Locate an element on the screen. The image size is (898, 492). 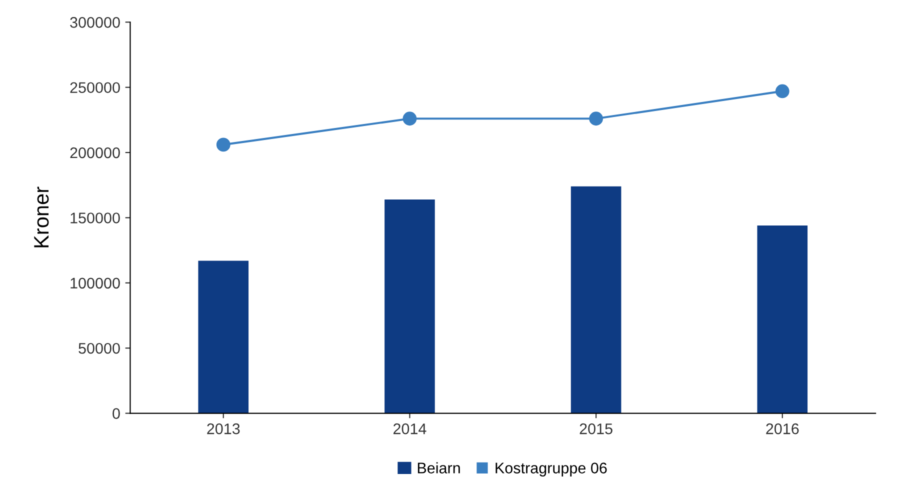
y-tick-label: 150000 is located at coordinates (95, 218).